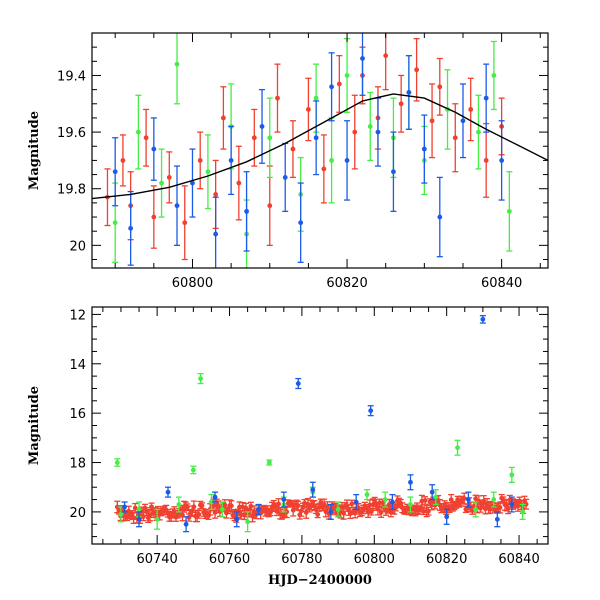 The height and width of the screenshot is (600, 600). I want to click on y-tick-label: 18, so click(77, 464).